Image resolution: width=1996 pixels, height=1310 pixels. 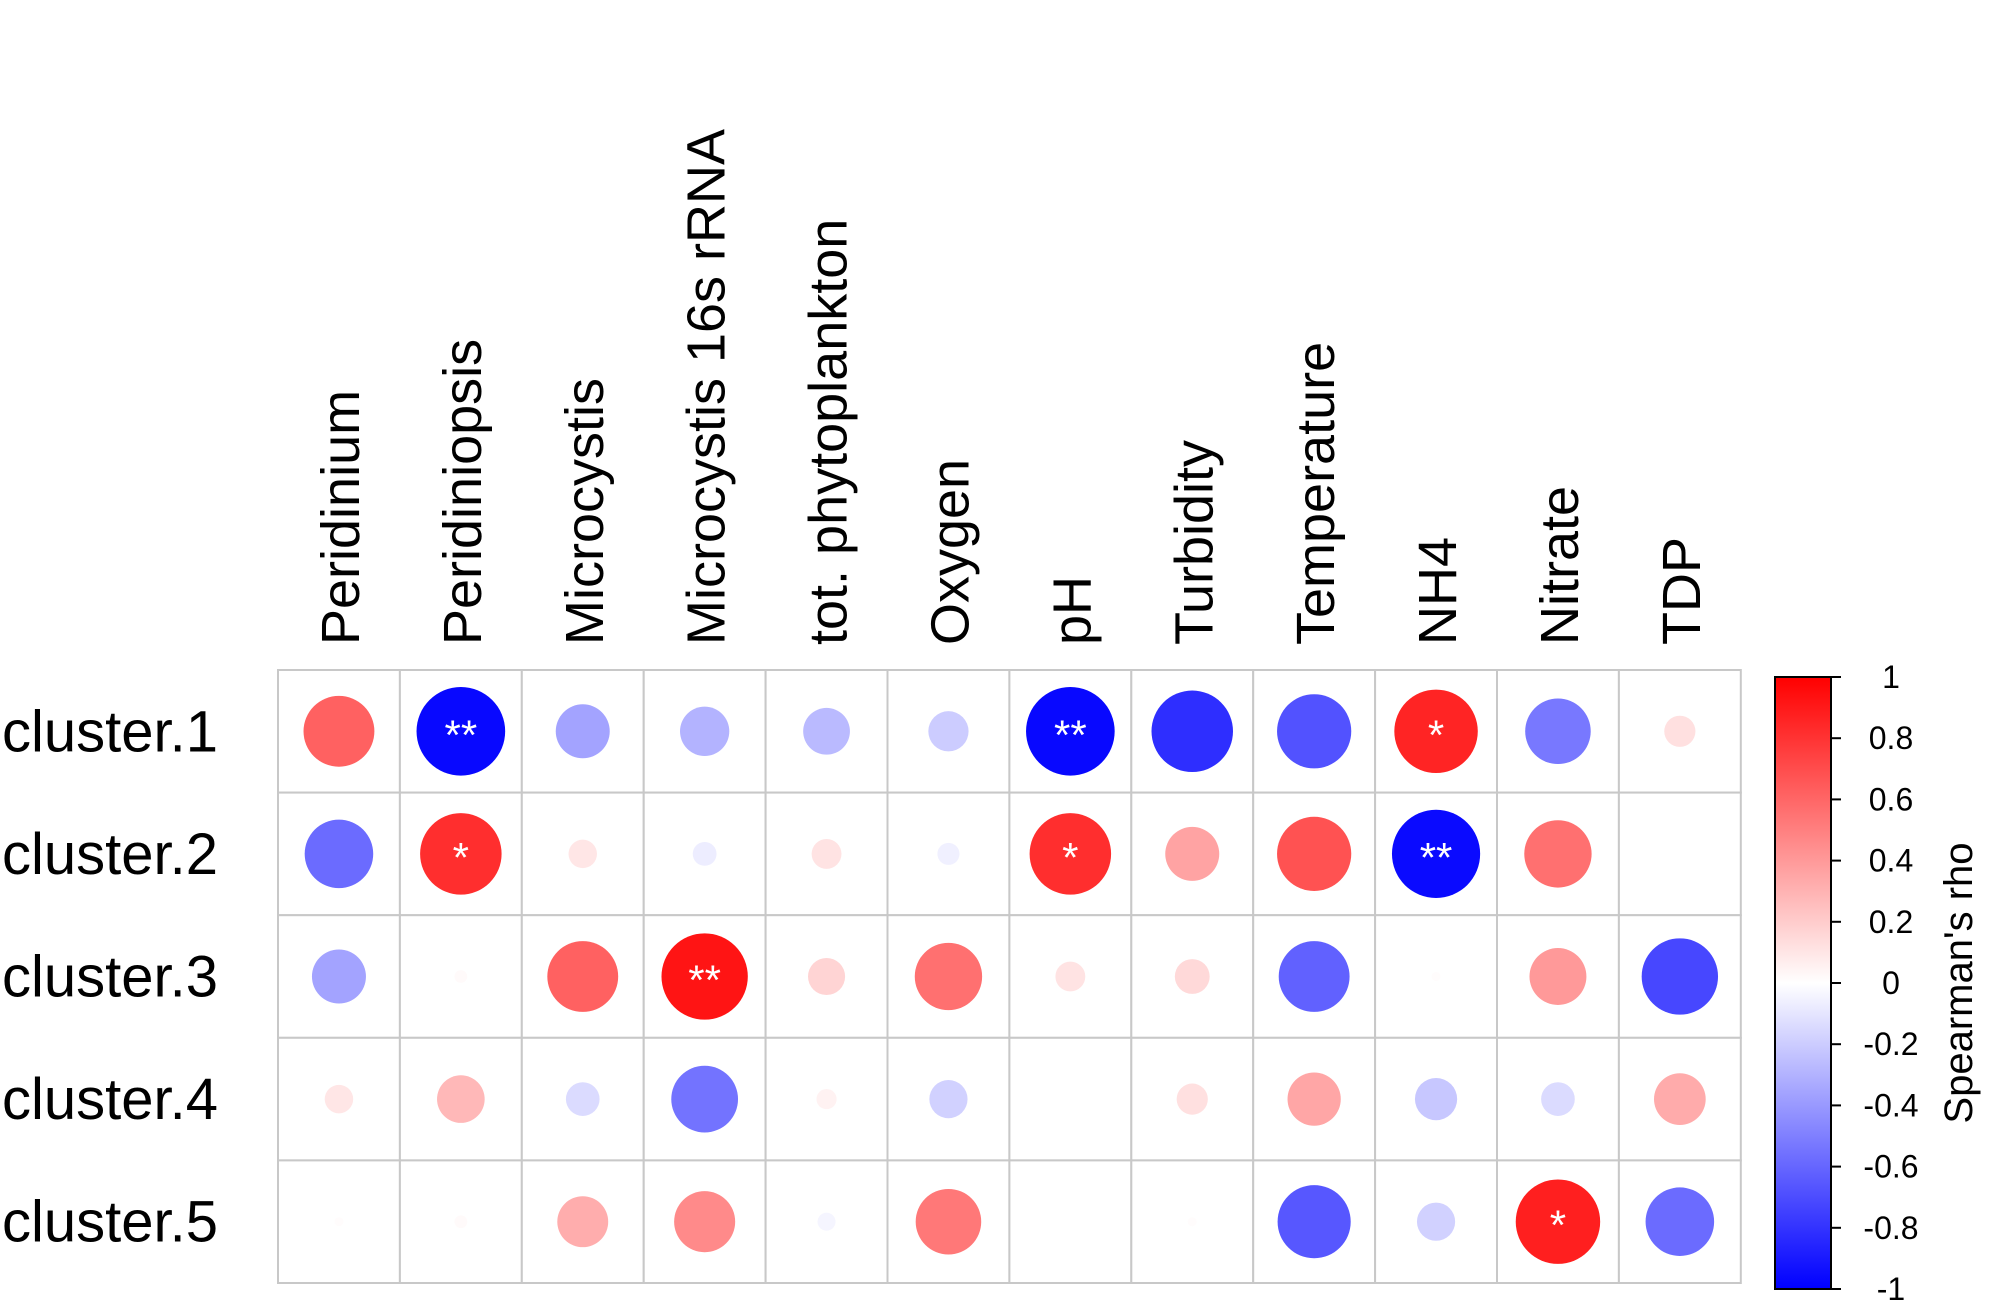 I want to click on column-label: Peridiniopsis, so click(x=463, y=492).